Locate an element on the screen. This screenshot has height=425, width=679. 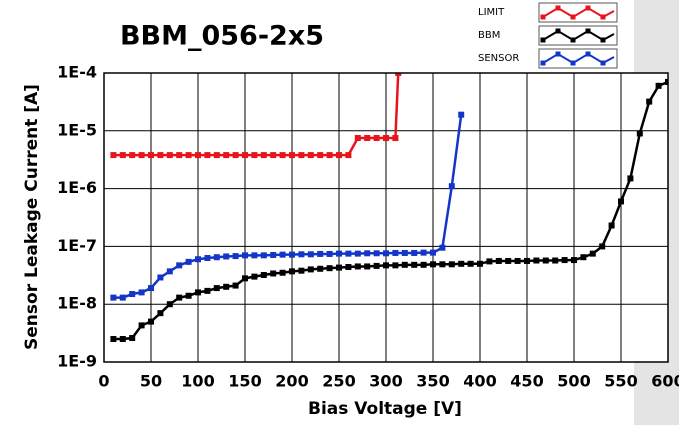
chart-title: BBM_056-2x5 is located at coordinates (222, 36).